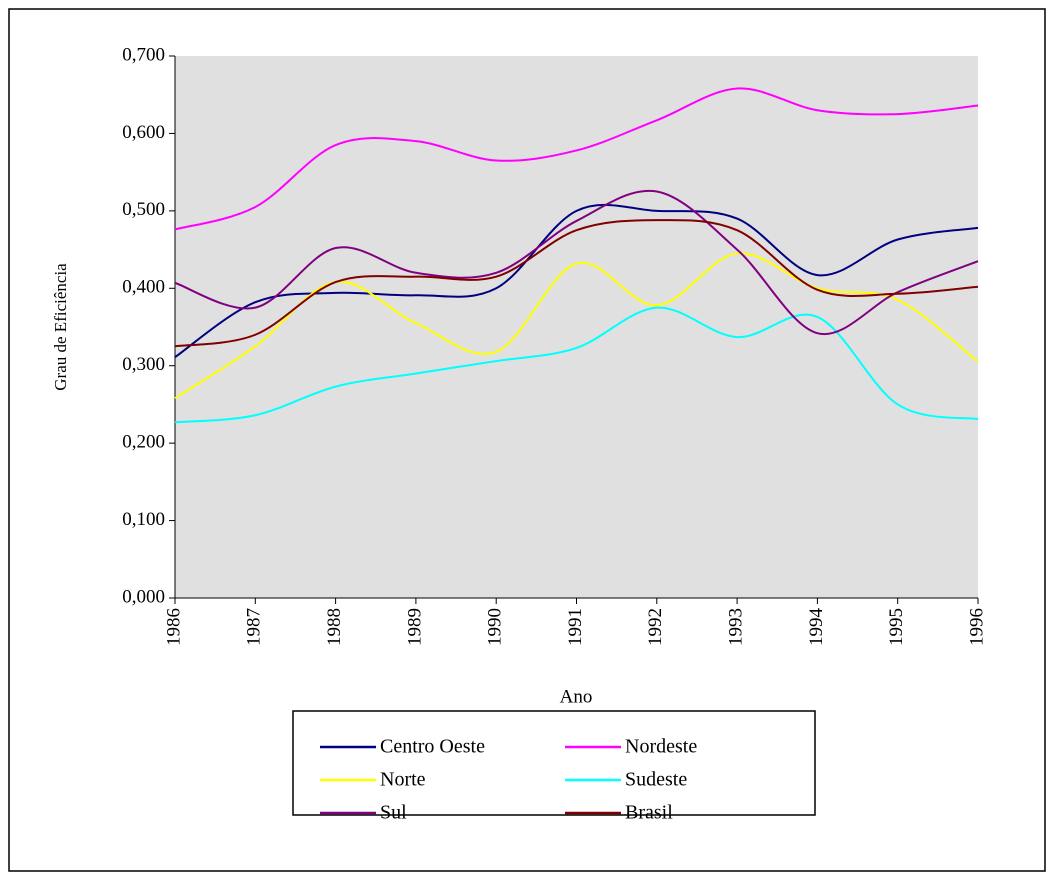  Describe the element at coordinates (649, 813) in the screenshot. I see `legend-label: Brasil` at that location.